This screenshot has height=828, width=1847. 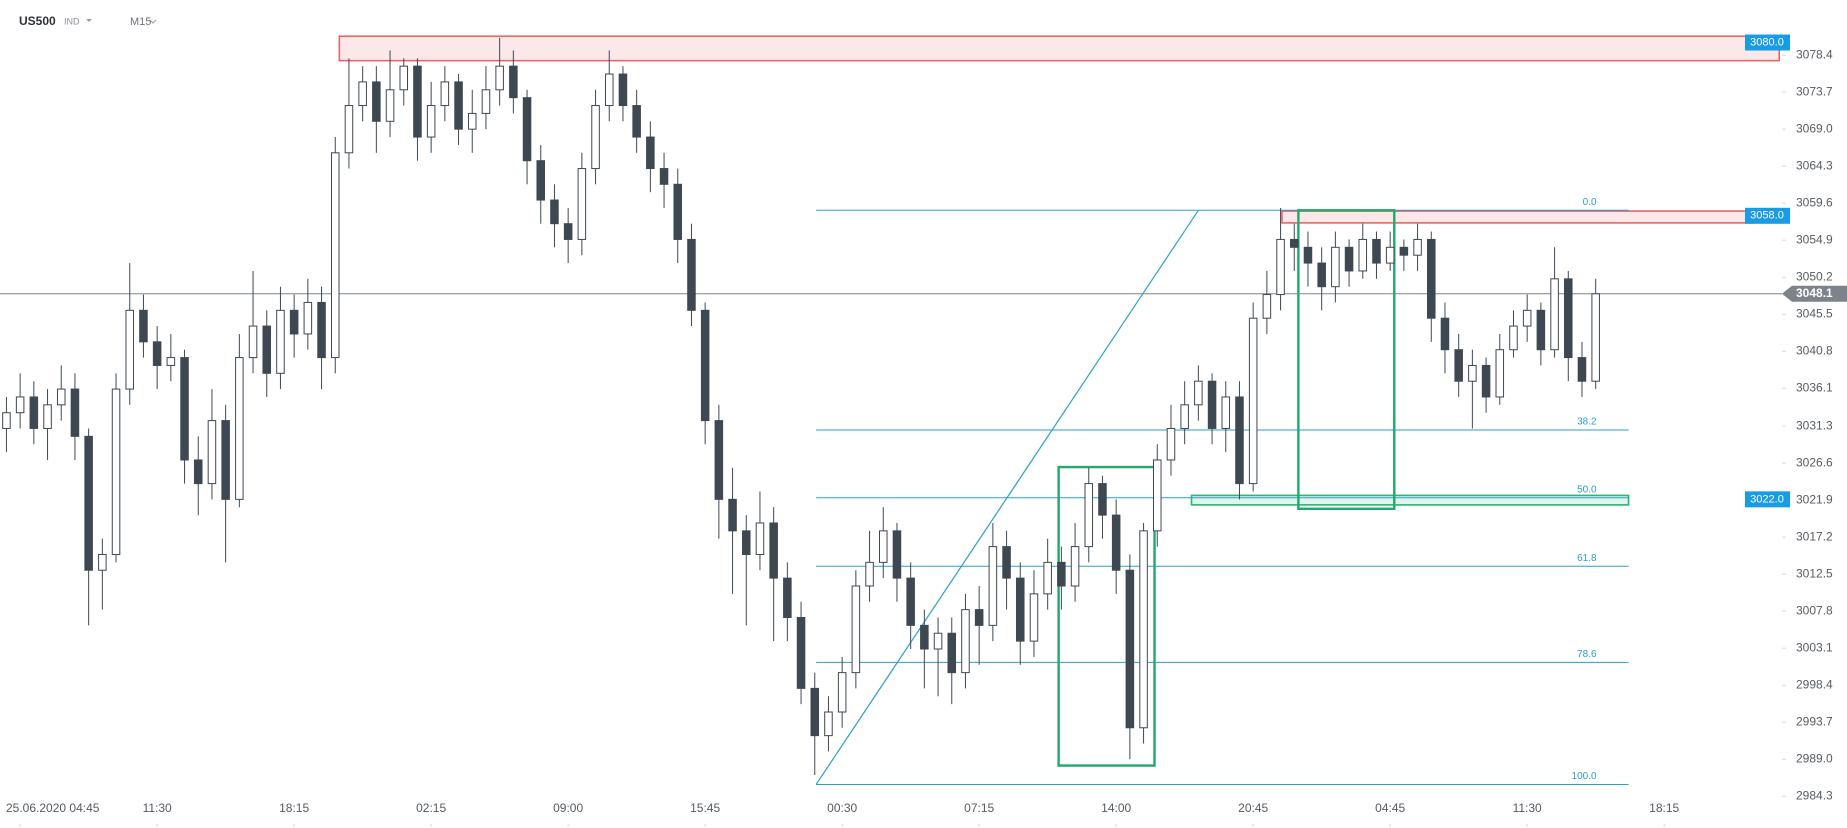 What do you see at coordinates (1007, 497) in the screenshot?
I see `fib-trend-line` at bounding box center [1007, 497].